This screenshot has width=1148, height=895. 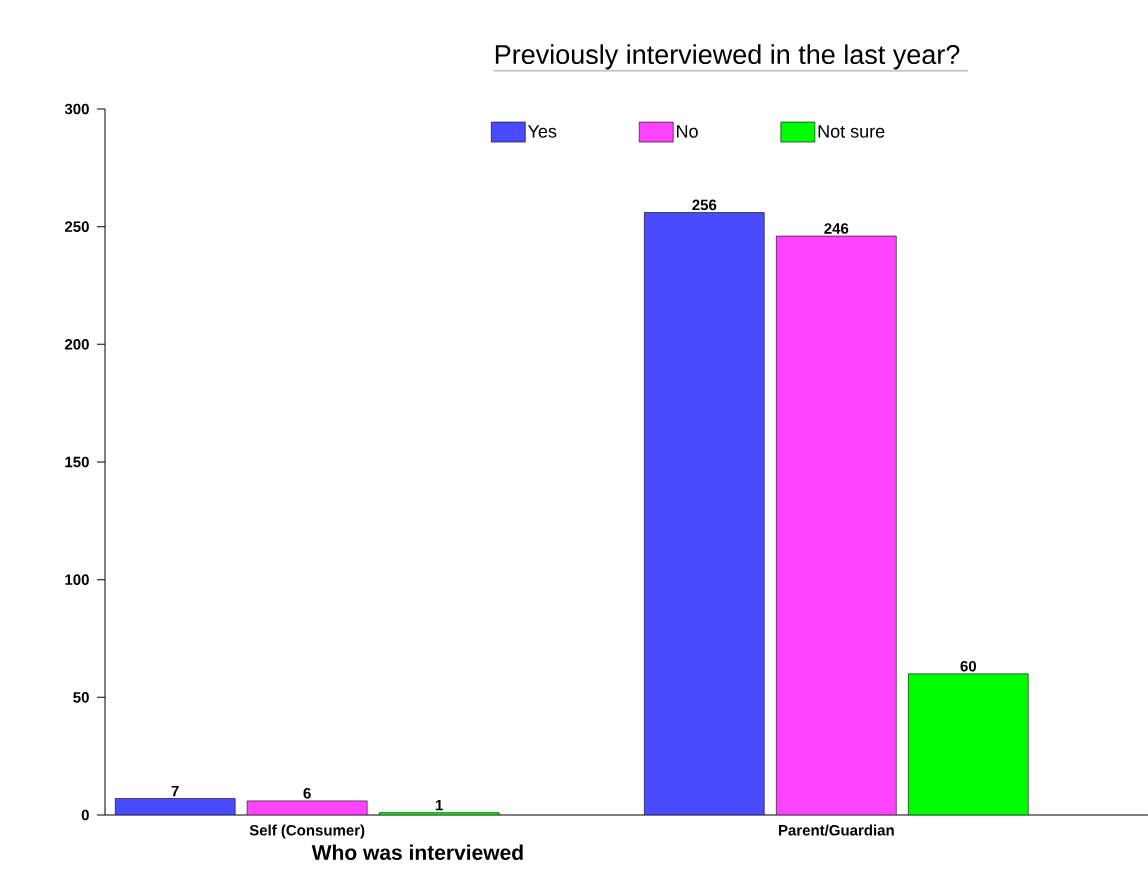 I want to click on data-label: 246, so click(x=836, y=228).